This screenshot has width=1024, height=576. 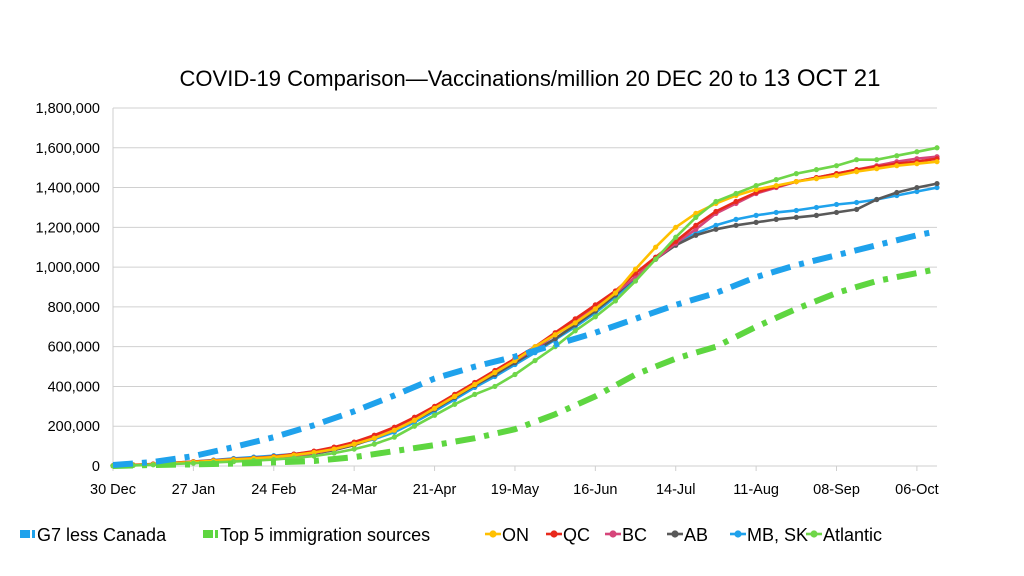 I want to click on x-tick-label: 19-May, so click(x=515, y=490).